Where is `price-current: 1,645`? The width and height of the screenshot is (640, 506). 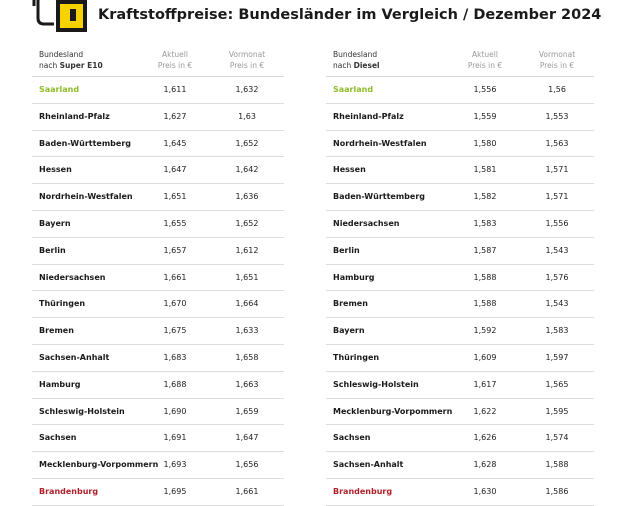
price-current: 1,645 is located at coordinates (175, 143).